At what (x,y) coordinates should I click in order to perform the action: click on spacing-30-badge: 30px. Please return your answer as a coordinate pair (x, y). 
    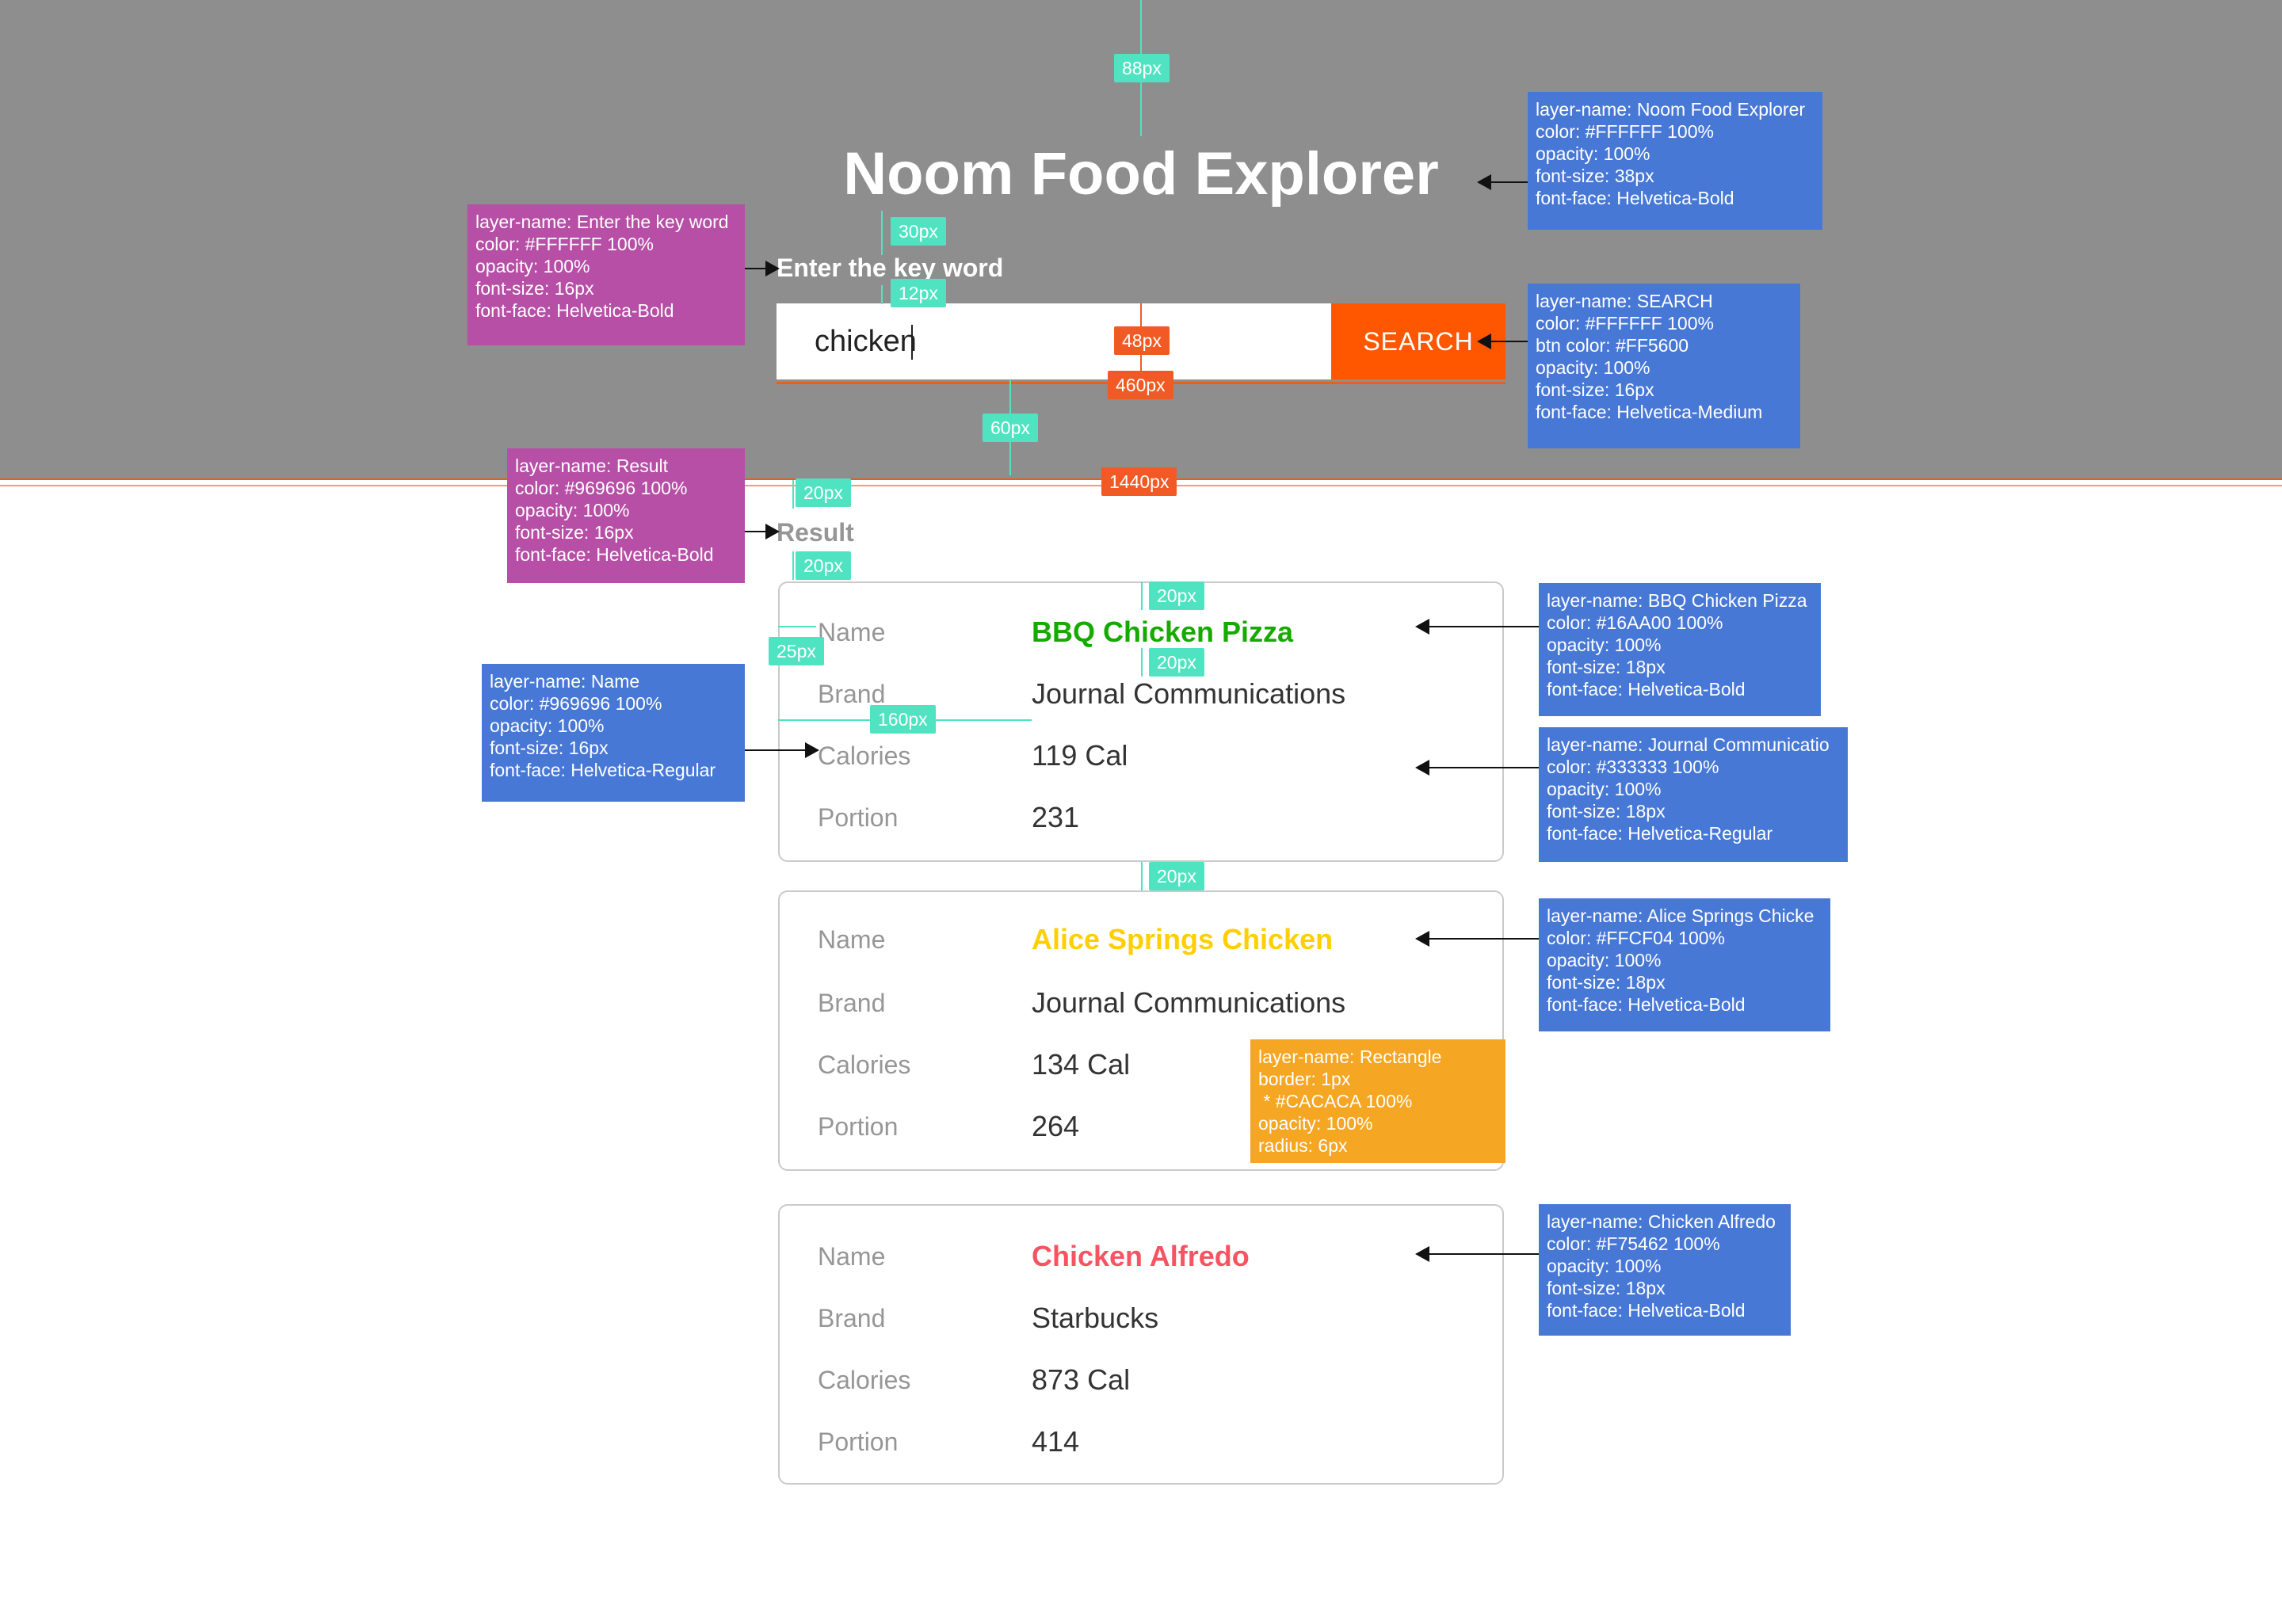
    Looking at the image, I should click on (918, 231).